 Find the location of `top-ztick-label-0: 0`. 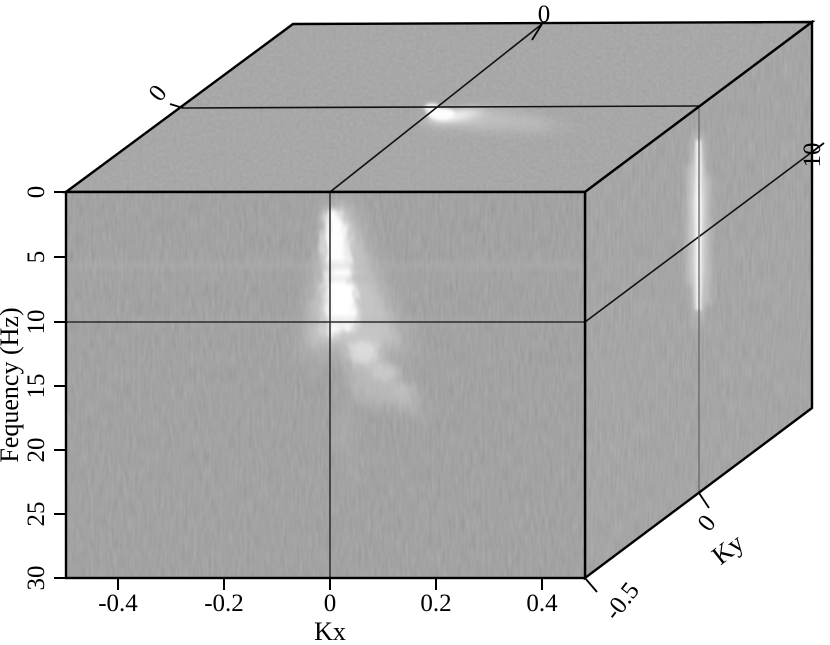

top-ztick-label-0: 0 is located at coordinates (158, 93).